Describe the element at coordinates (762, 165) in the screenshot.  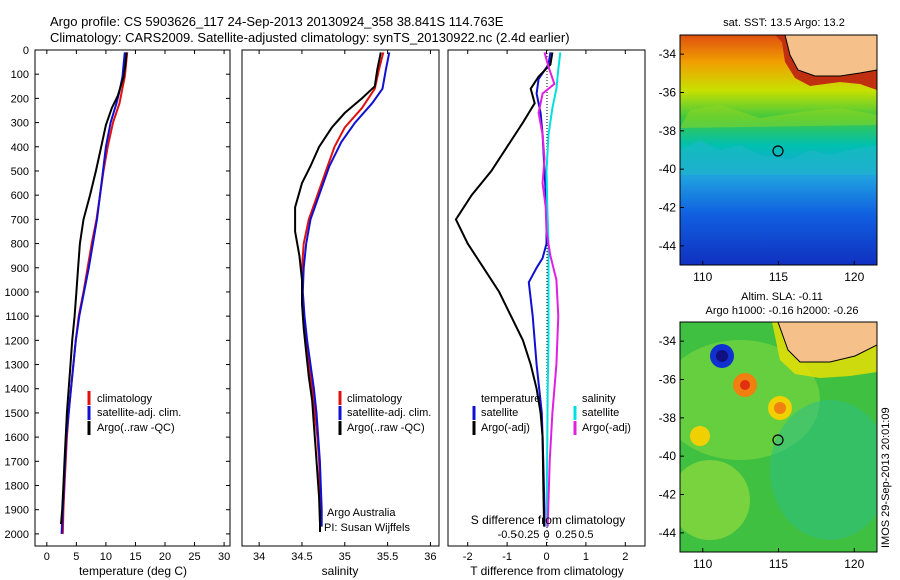
I see `sst-map-axes: 110 115 120 -34 -36 -38 -40 -42 -44` at that location.